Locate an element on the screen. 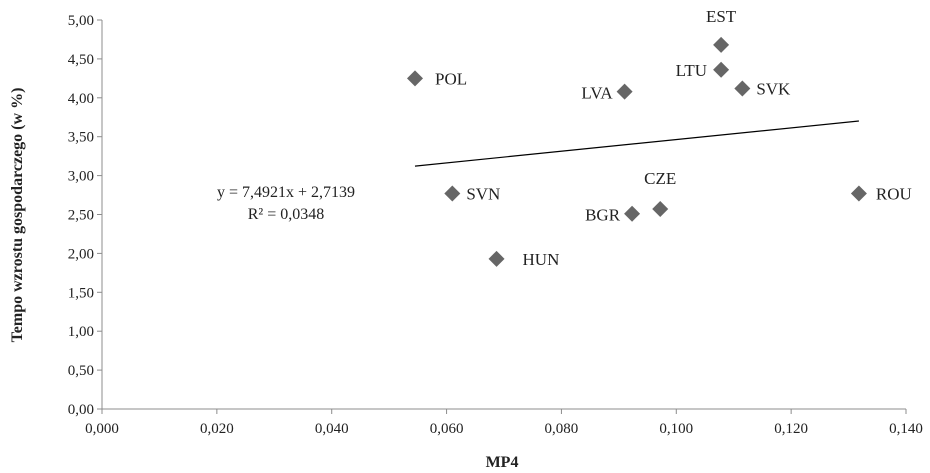  point-label-svk: SVK is located at coordinates (773, 88).